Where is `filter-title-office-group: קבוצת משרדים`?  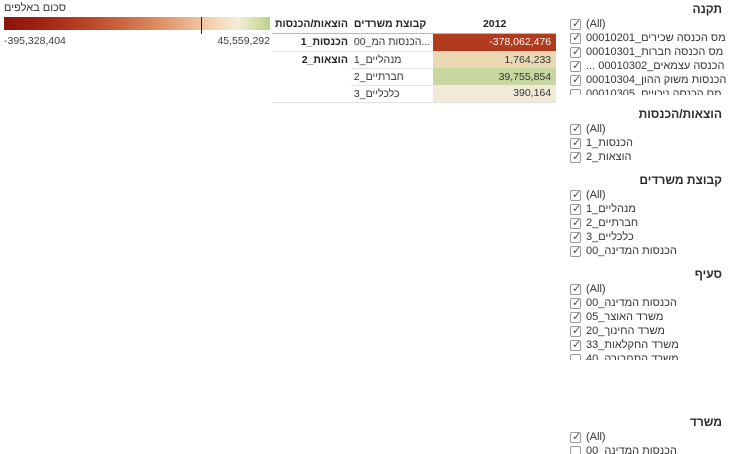
filter-title-office-group: קבוצת משרדים is located at coordinates (680, 180).